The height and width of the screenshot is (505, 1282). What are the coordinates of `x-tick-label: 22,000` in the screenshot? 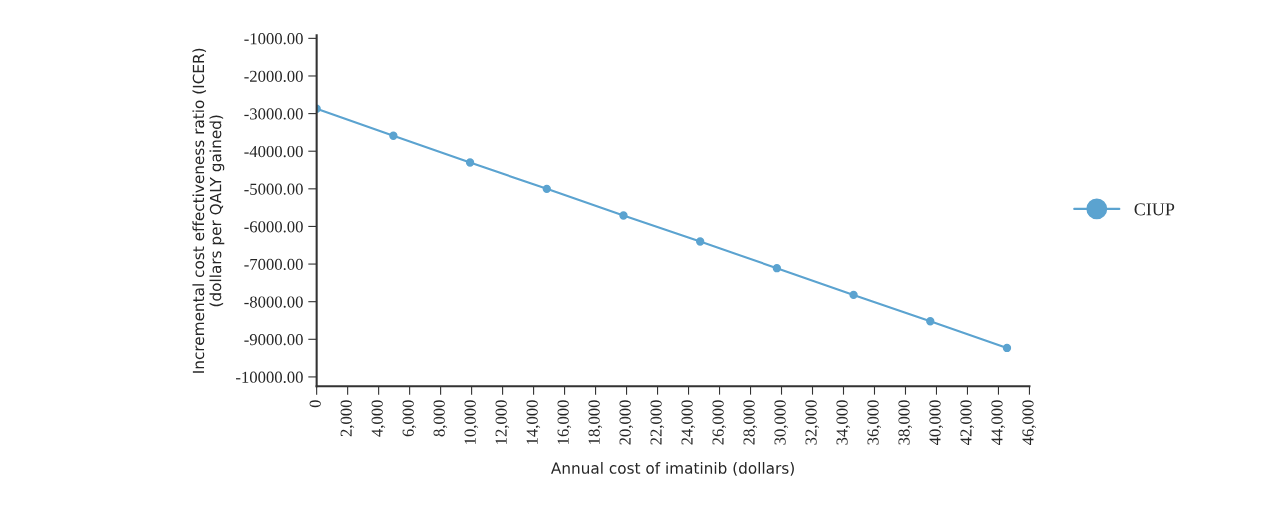 It's located at (657, 422).